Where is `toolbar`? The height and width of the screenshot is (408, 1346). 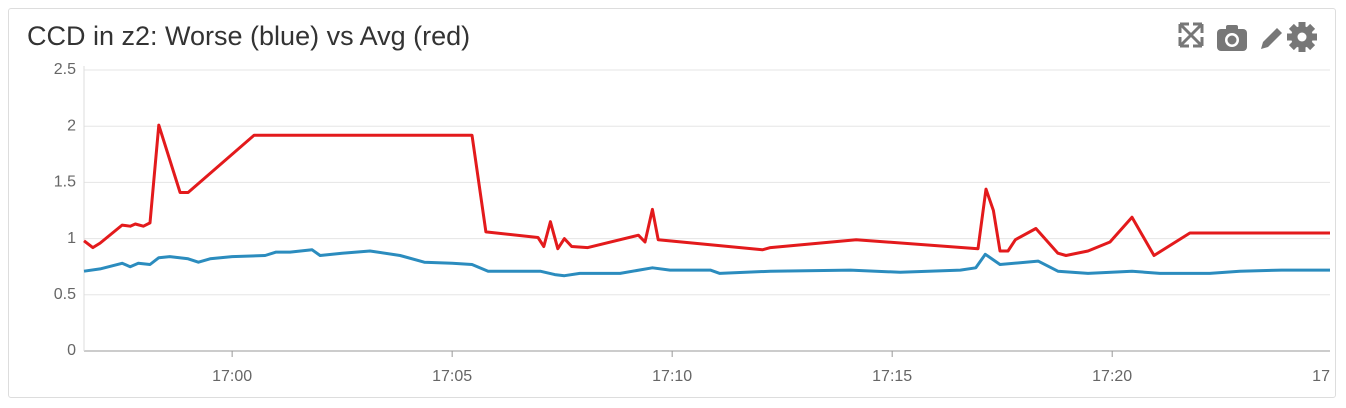
toolbar is located at coordinates (1247, 37).